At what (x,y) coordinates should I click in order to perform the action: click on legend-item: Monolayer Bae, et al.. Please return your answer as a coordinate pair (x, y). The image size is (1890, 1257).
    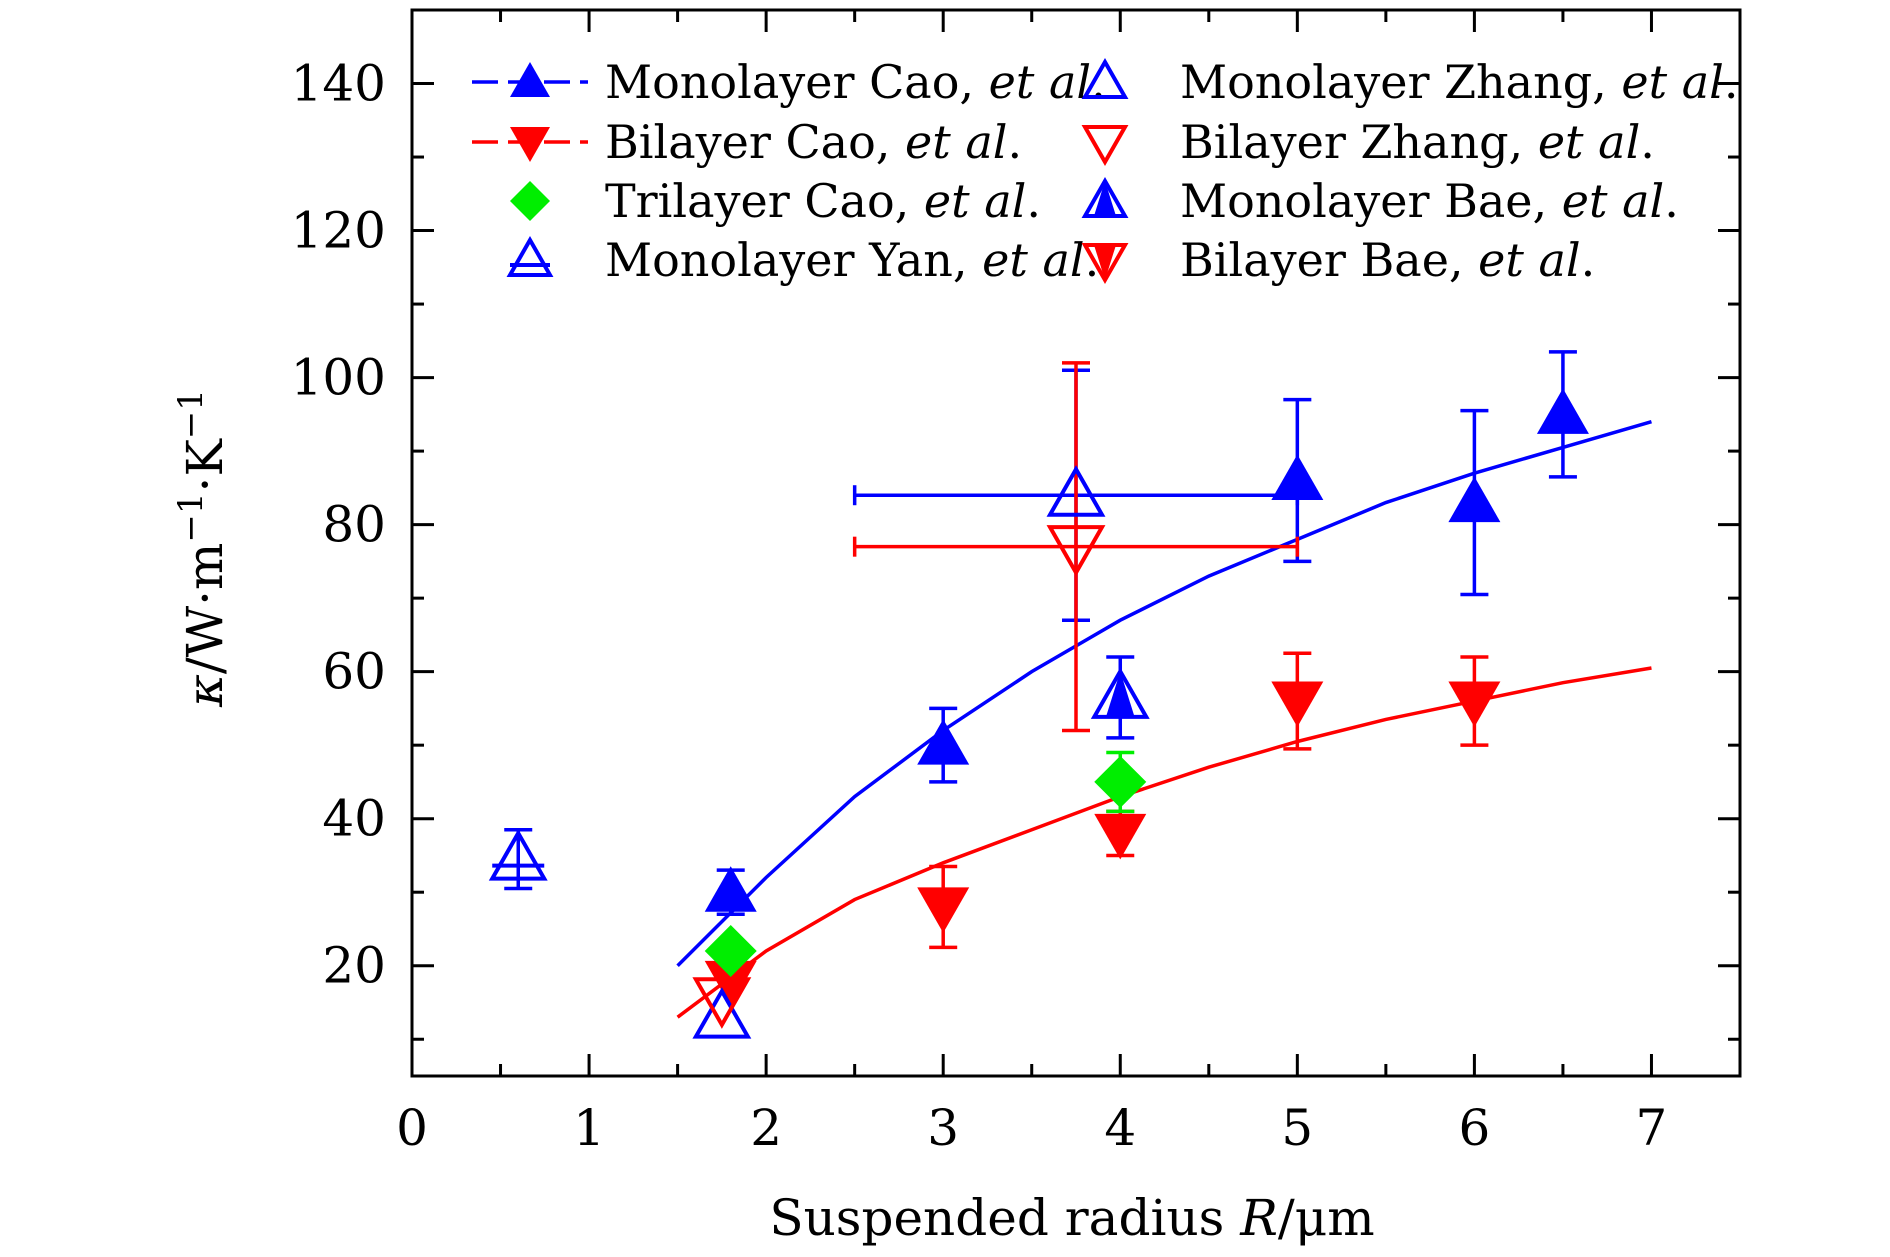
    Looking at the image, I should click on (1380, 201).